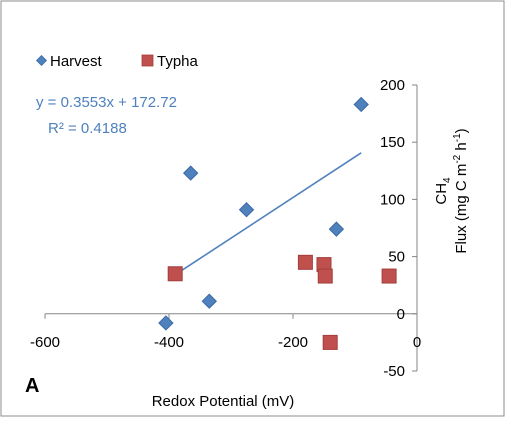 The height and width of the screenshot is (422, 505). What do you see at coordinates (443, 191) in the screenshot?
I see `y-axis-title-line1: CH4` at bounding box center [443, 191].